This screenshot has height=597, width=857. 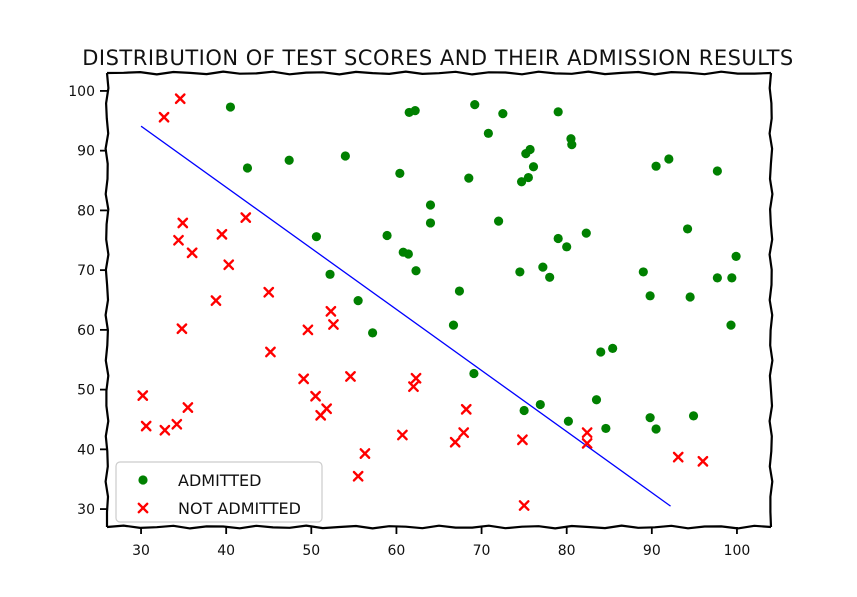 I want to click on x-axis: 30 40 50 60 70 80 90 100, so click(x=441, y=543).